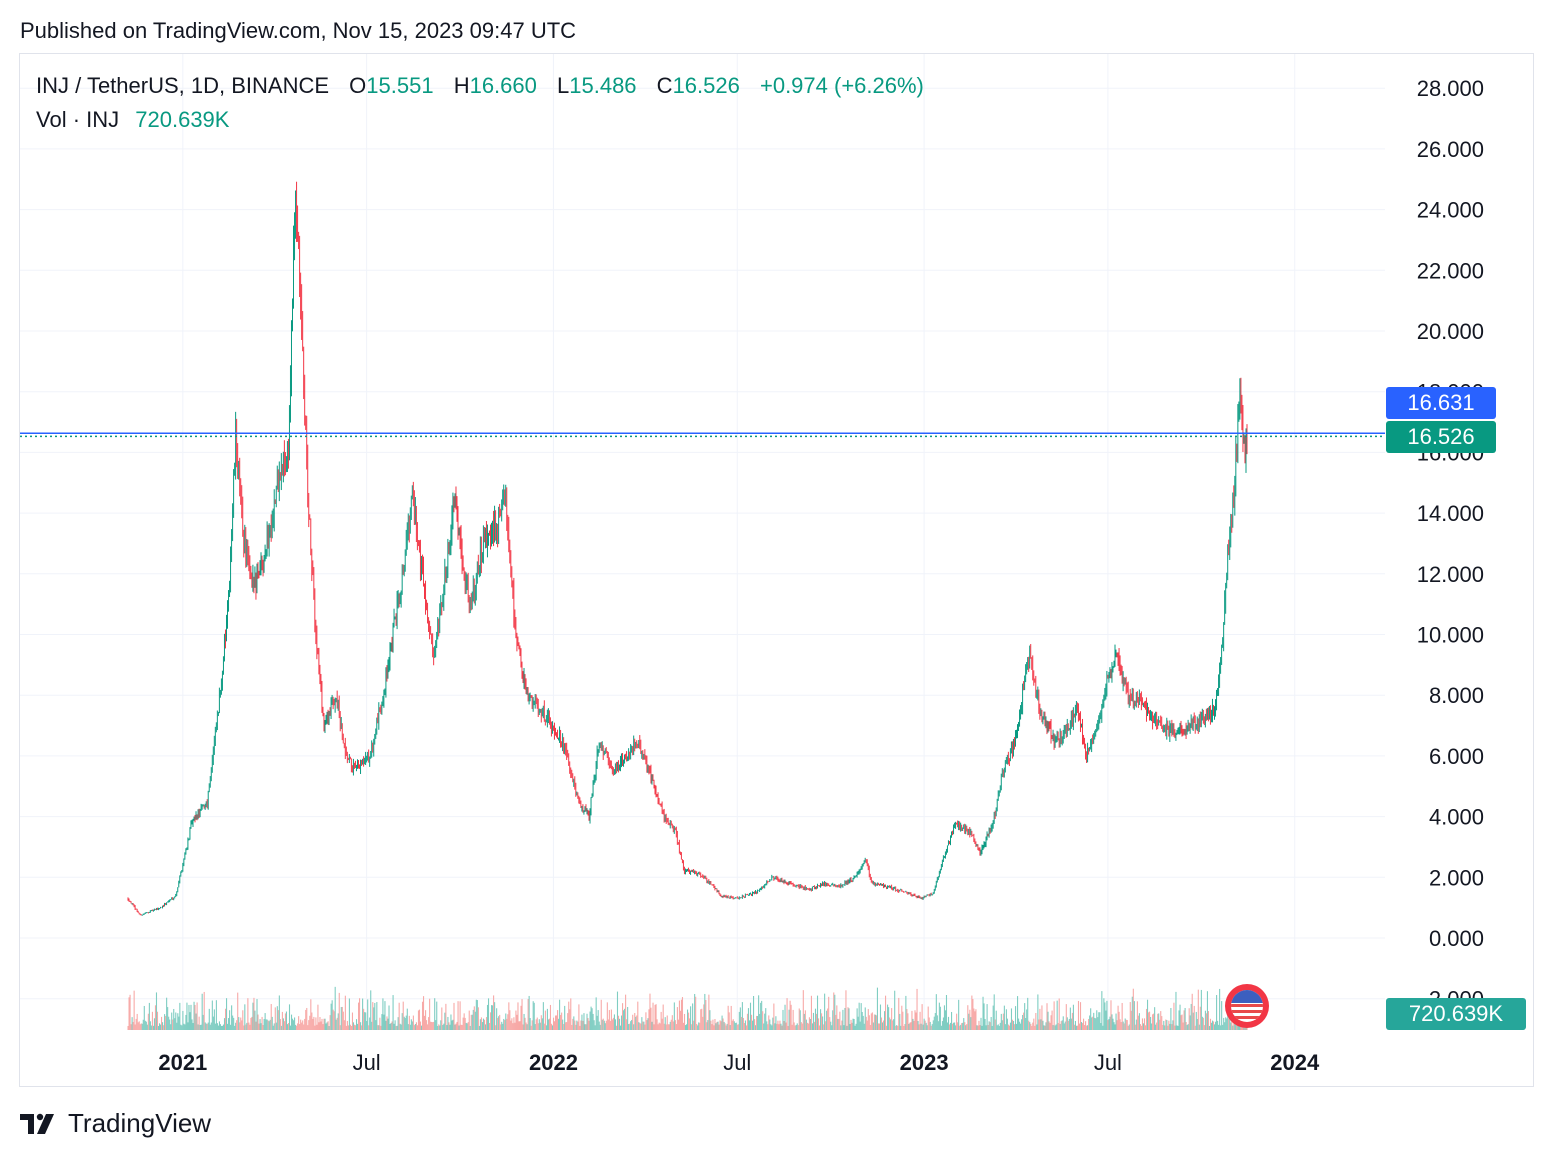  Describe the element at coordinates (183, 85) in the screenshot. I see `symbol-label: INJ / TetherUS, 1D, BINANCE` at that location.